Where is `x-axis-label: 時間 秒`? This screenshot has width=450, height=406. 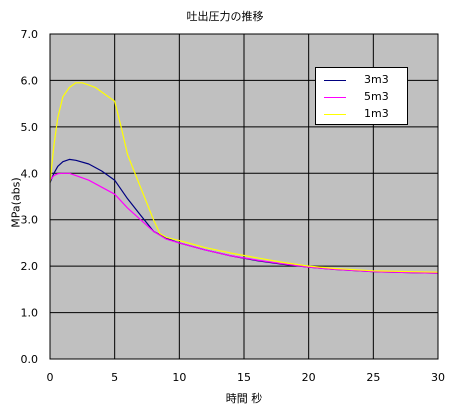 x-axis-label: 時間 秒 is located at coordinates (244, 398).